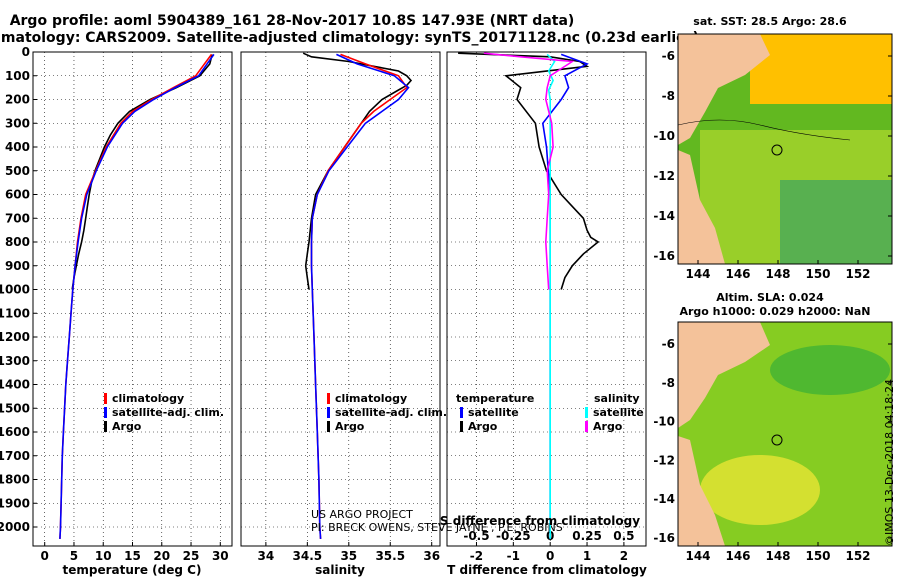 The height and width of the screenshot is (580, 900). I want to click on map-x-tick-label: 150, so click(817, 274).